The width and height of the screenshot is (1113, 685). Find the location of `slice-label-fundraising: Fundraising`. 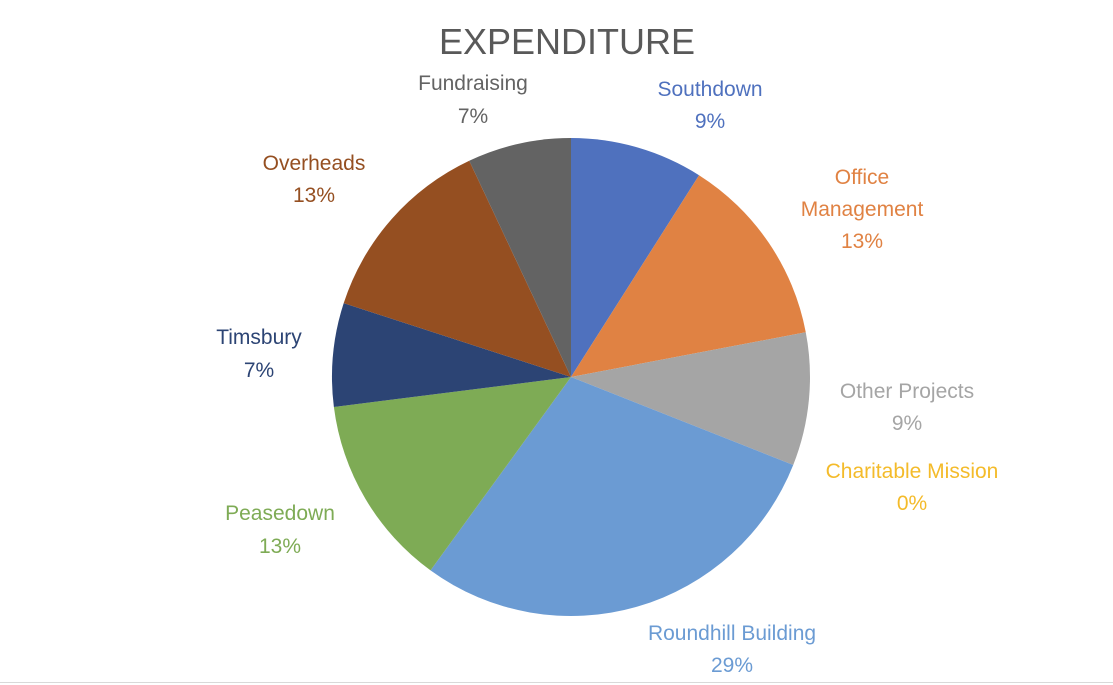

slice-label-fundraising: Fundraising is located at coordinates (473, 83).